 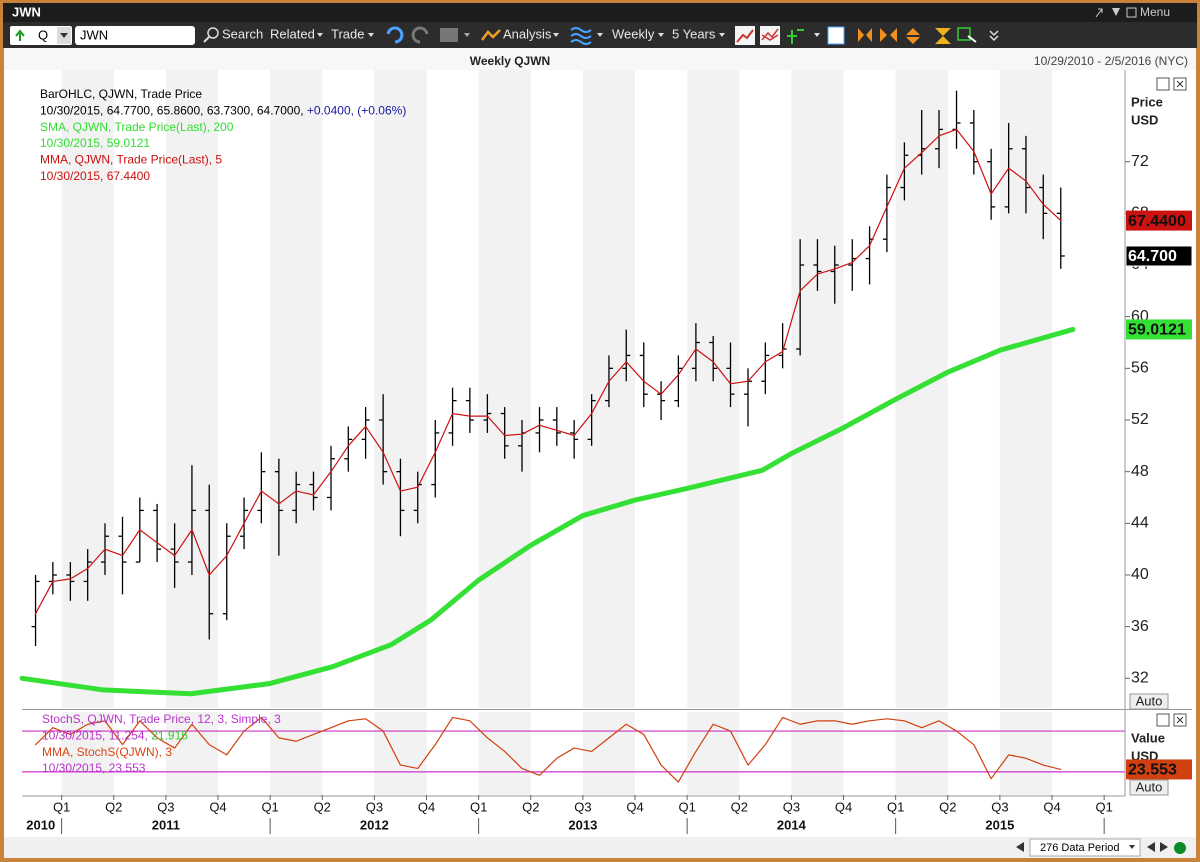 I want to click on range-button: 5 Years, so click(x=694, y=33).